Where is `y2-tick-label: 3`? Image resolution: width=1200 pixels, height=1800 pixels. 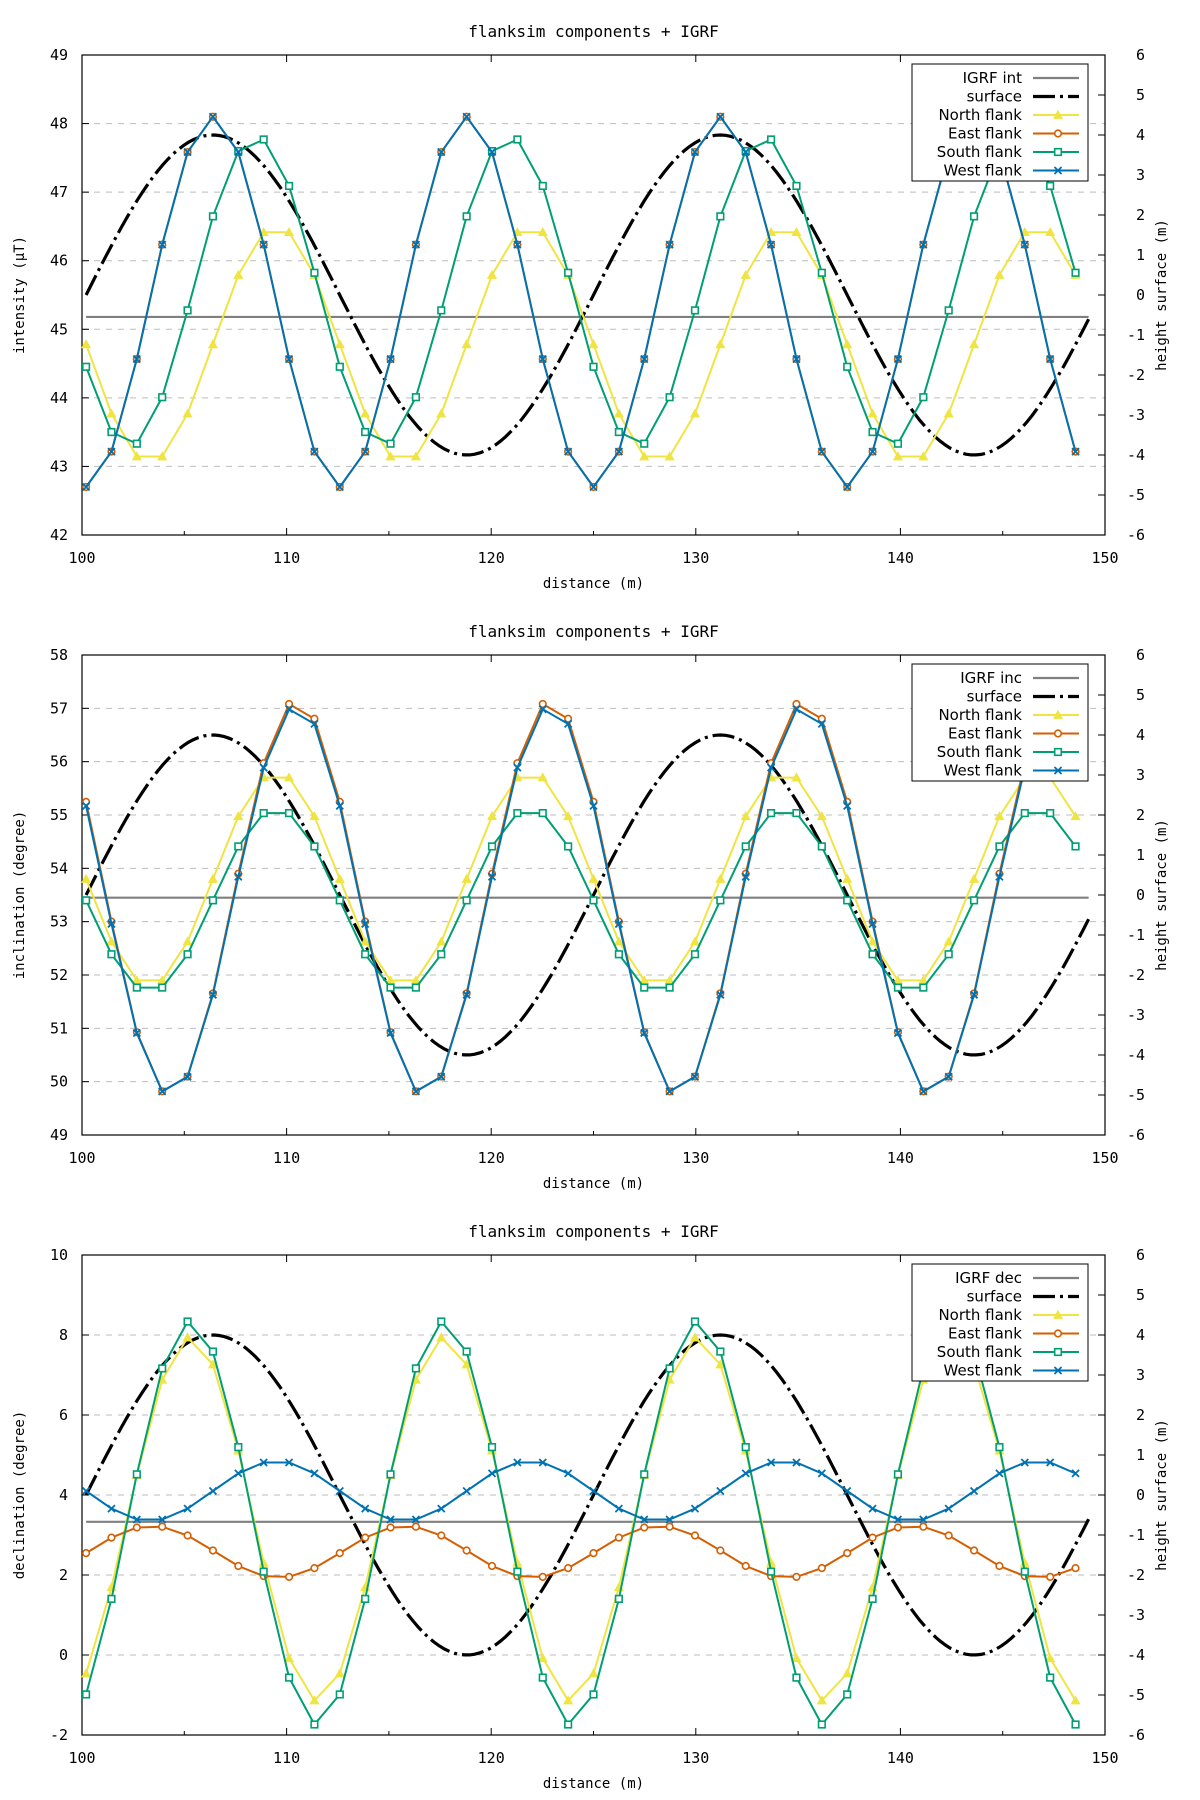
y2-tick-label: 3 is located at coordinates (1140, 1375).